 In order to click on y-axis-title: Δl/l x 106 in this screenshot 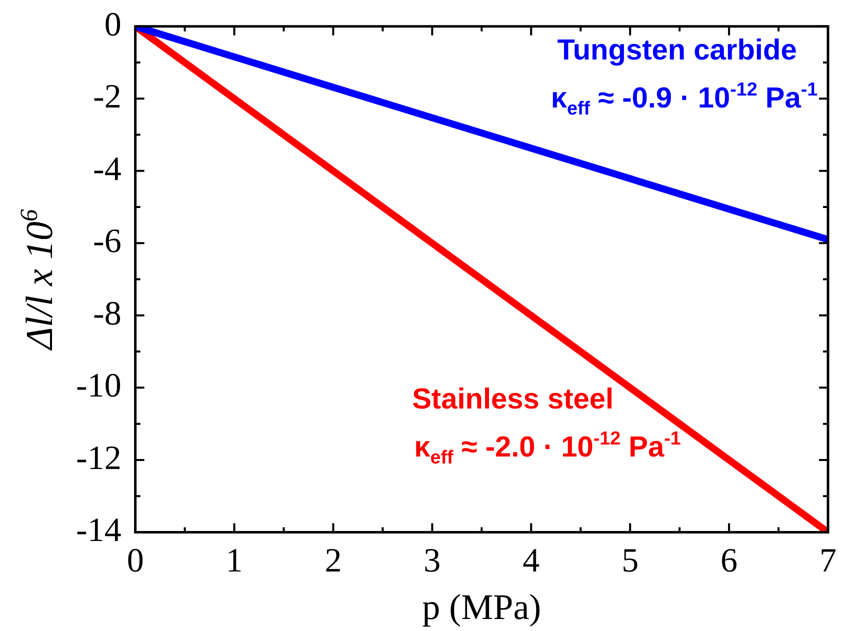, I will do `click(38, 280)`.